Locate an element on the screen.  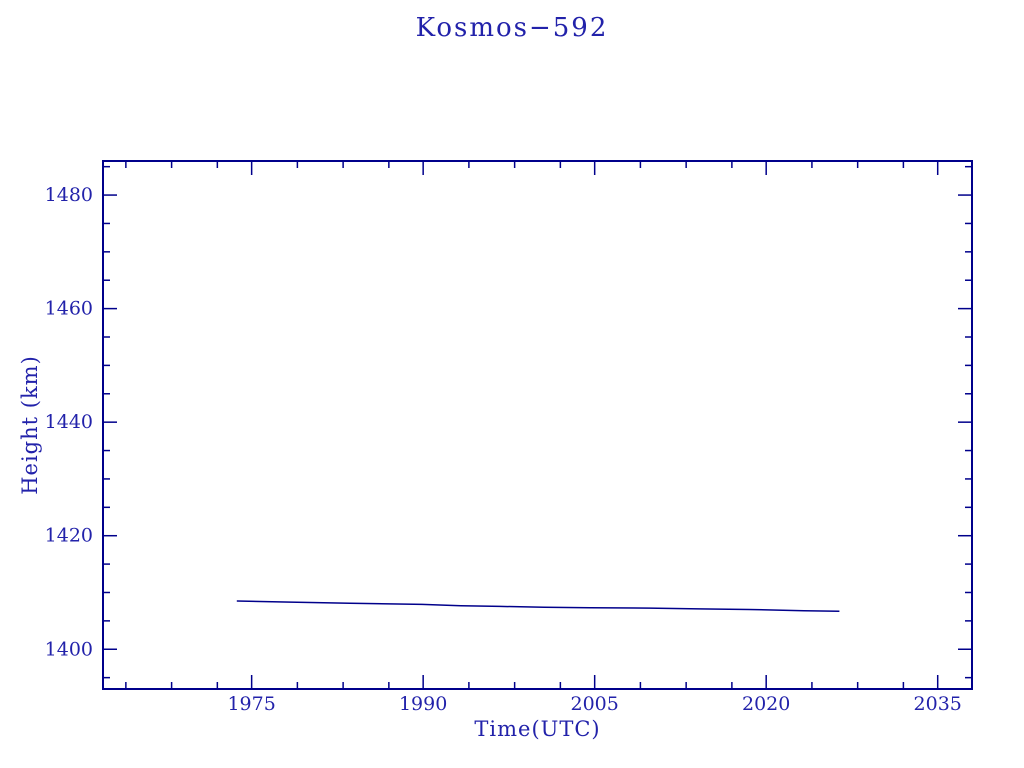
x-axis-label: Time(UTC) is located at coordinates (537, 729).